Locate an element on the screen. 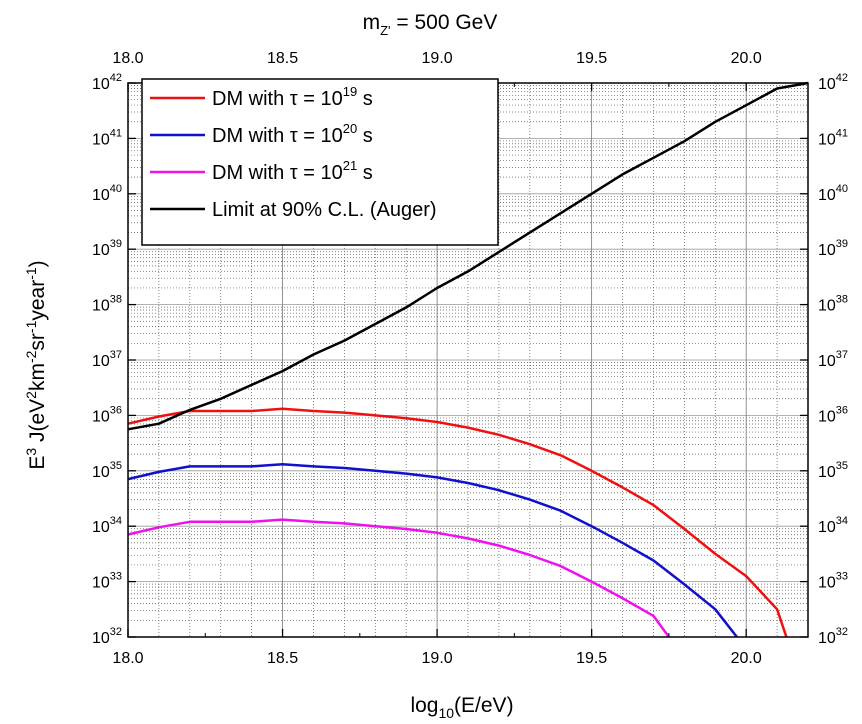  y-tick-label-right: 1039 is located at coordinates (833, 248).